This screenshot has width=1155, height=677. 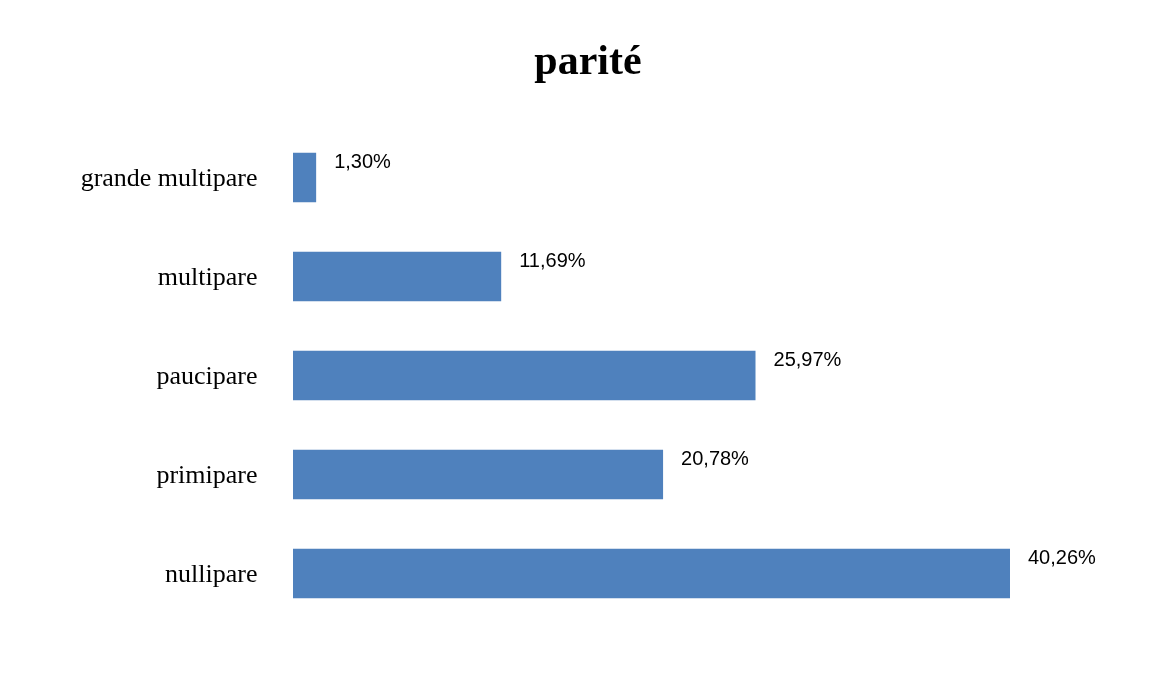 I want to click on chart-title: parité, so click(x=588, y=60).